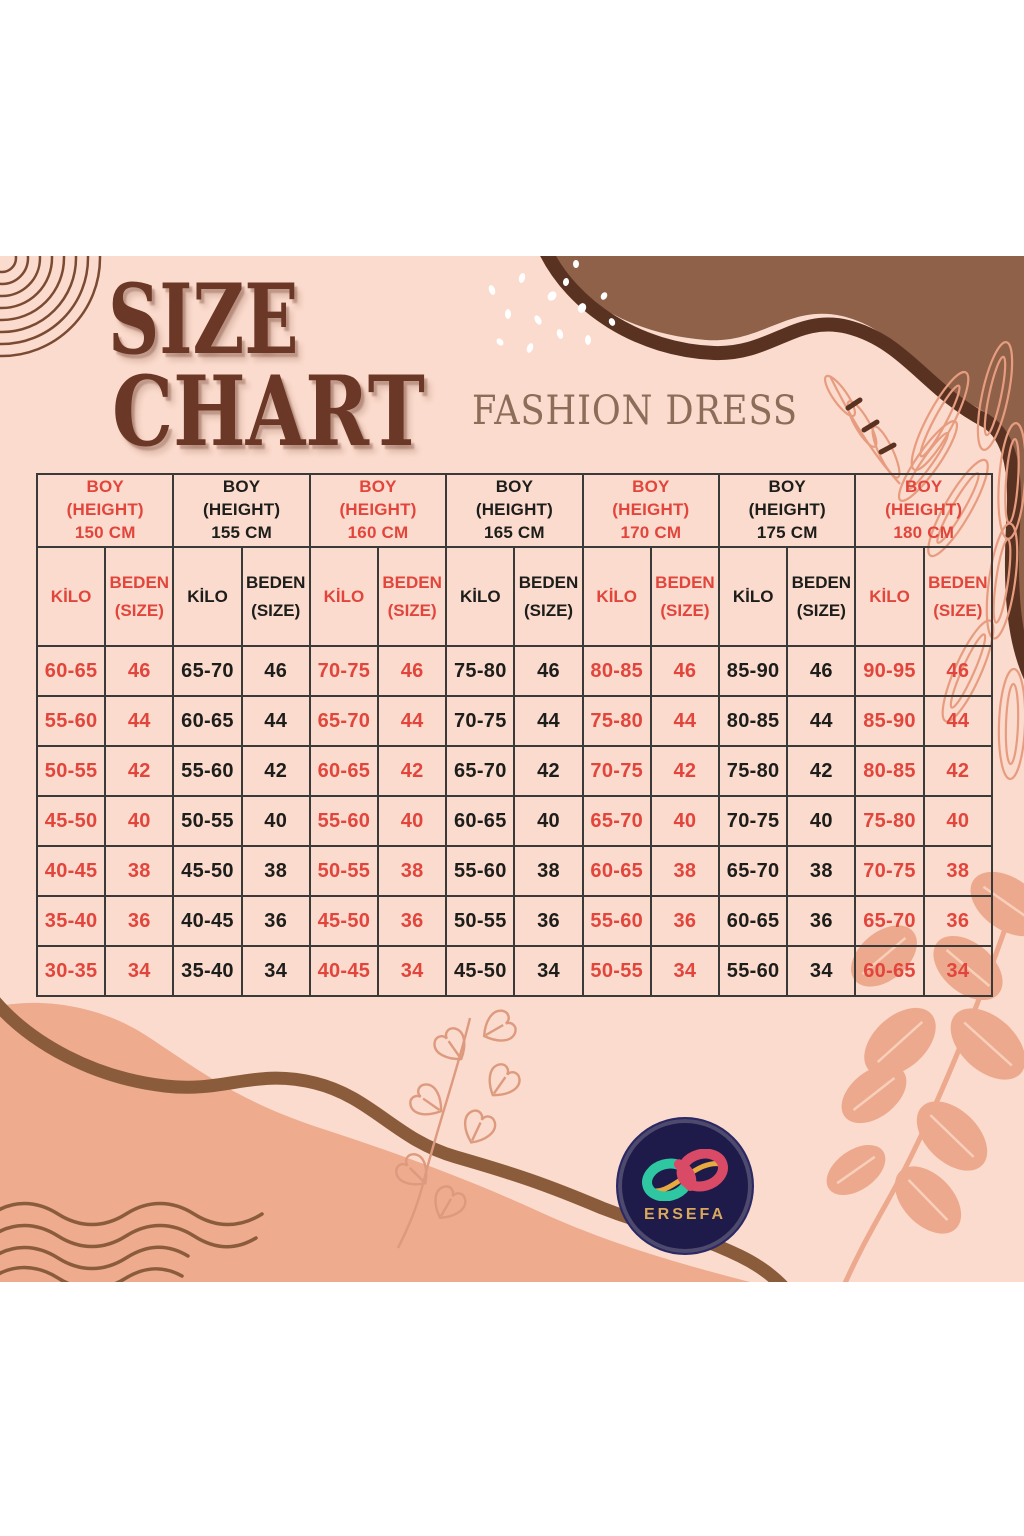 The image size is (1024, 1536). What do you see at coordinates (241, 510) in the screenshot?
I see `height-header-cell: BOY (HEIGHT) 155 CM` at bounding box center [241, 510].